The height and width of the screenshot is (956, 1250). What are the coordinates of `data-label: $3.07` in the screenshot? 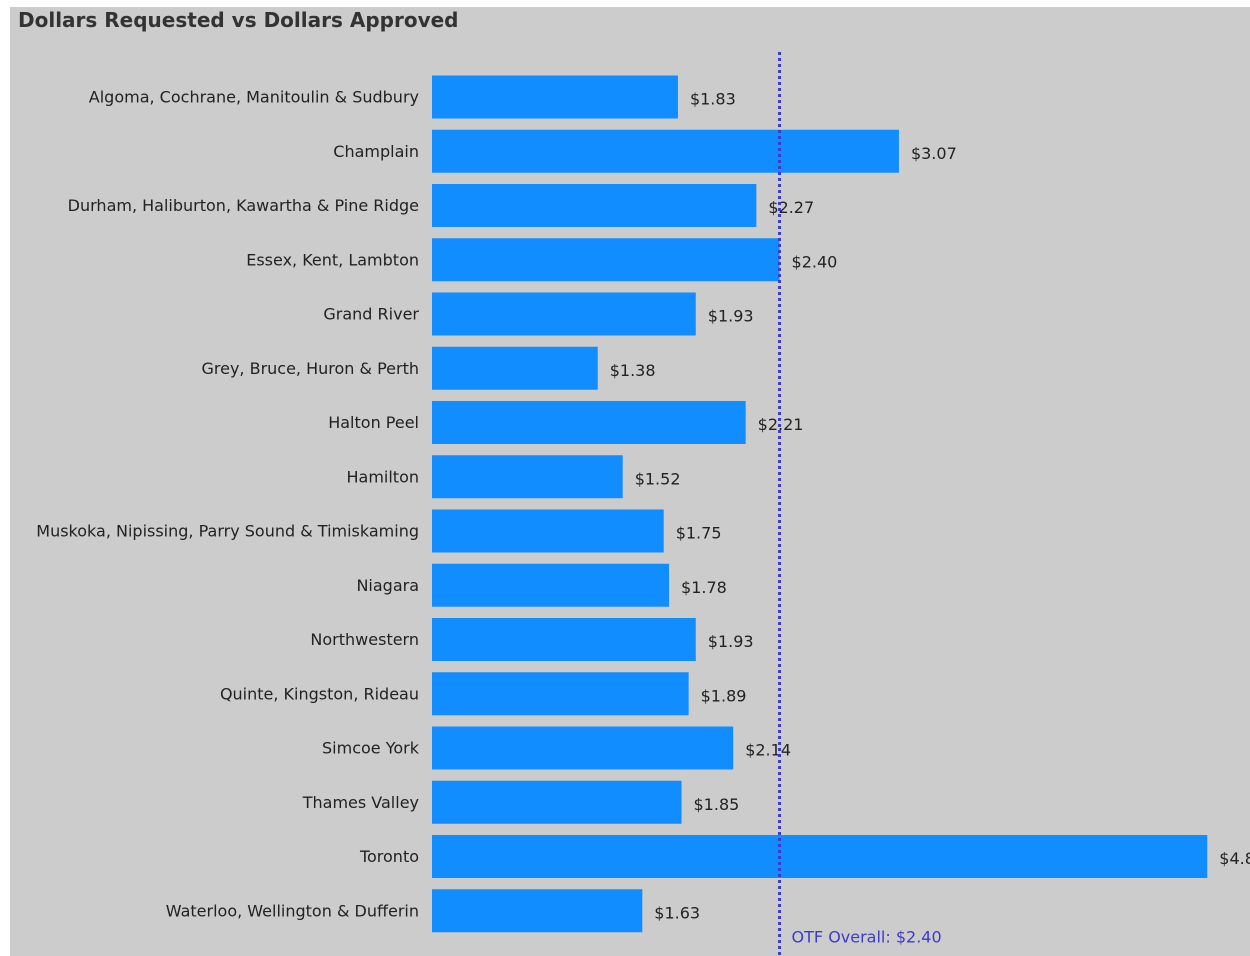 It's located at (934, 153).